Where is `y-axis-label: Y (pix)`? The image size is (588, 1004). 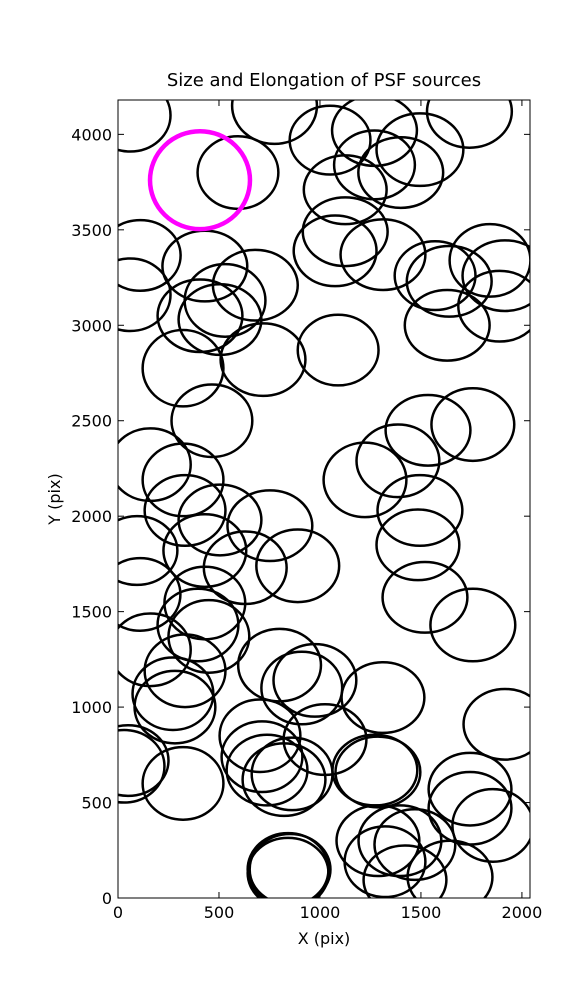 y-axis-label: Y (pix) is located at coordinates (54, 499).